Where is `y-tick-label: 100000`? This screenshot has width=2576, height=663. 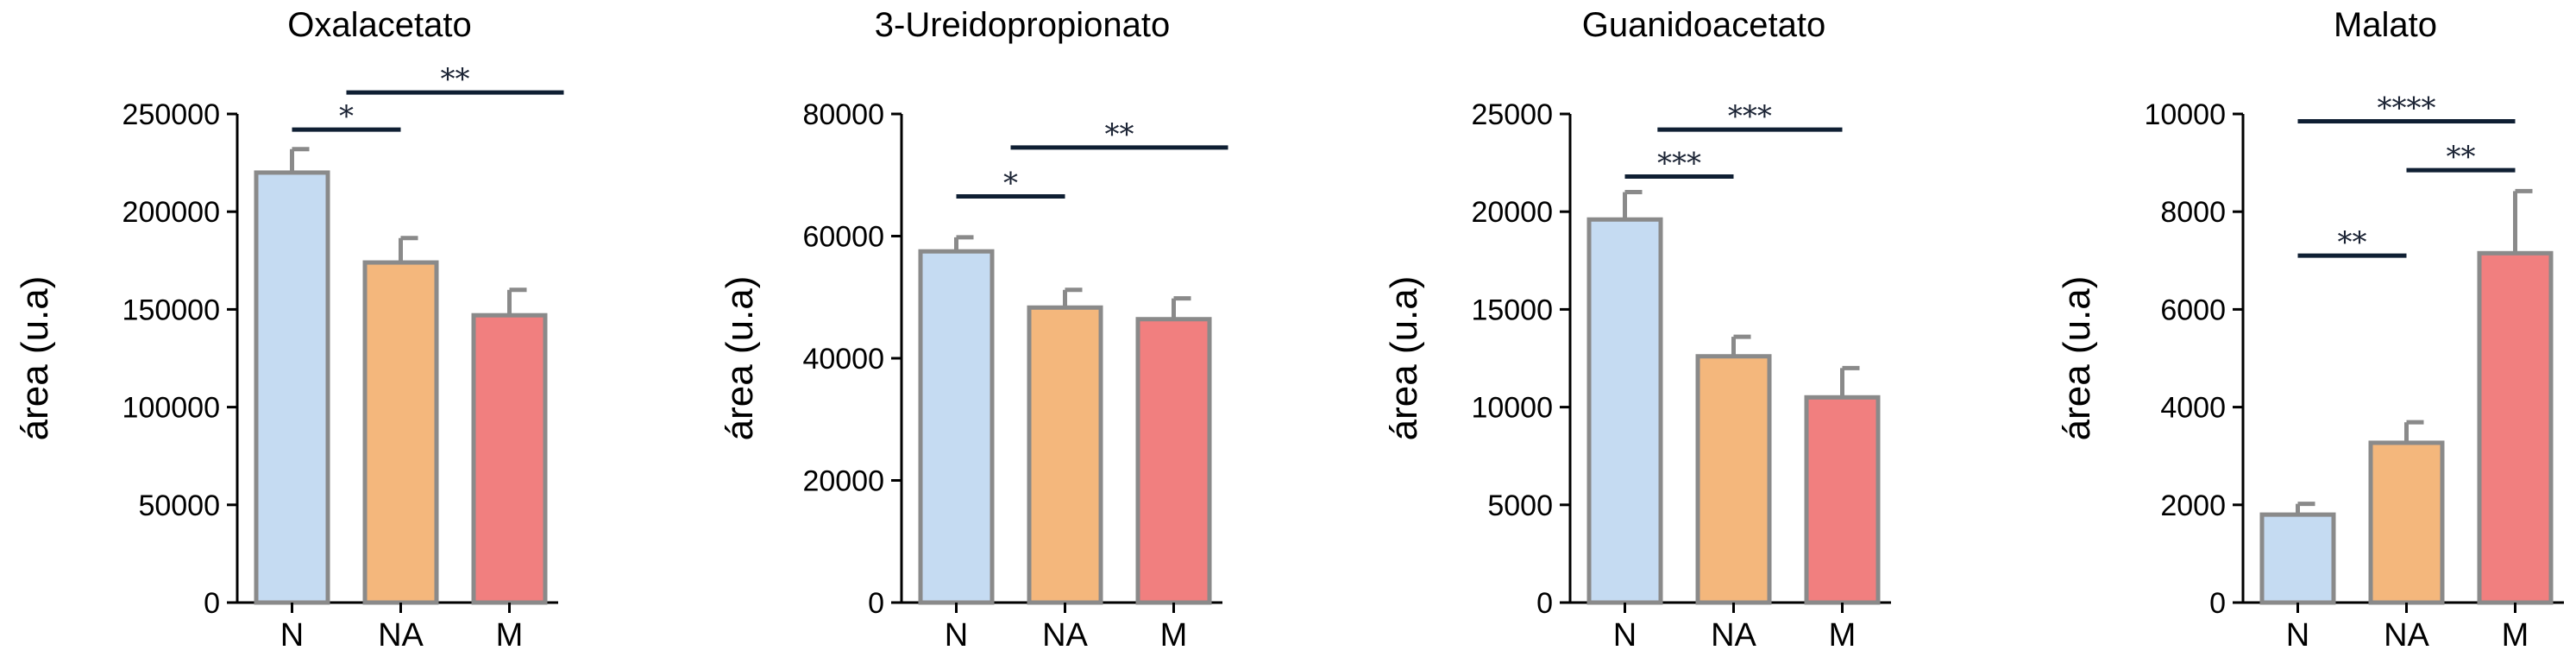
y-tick-label: 100000 is located at coordinates (171, 408).